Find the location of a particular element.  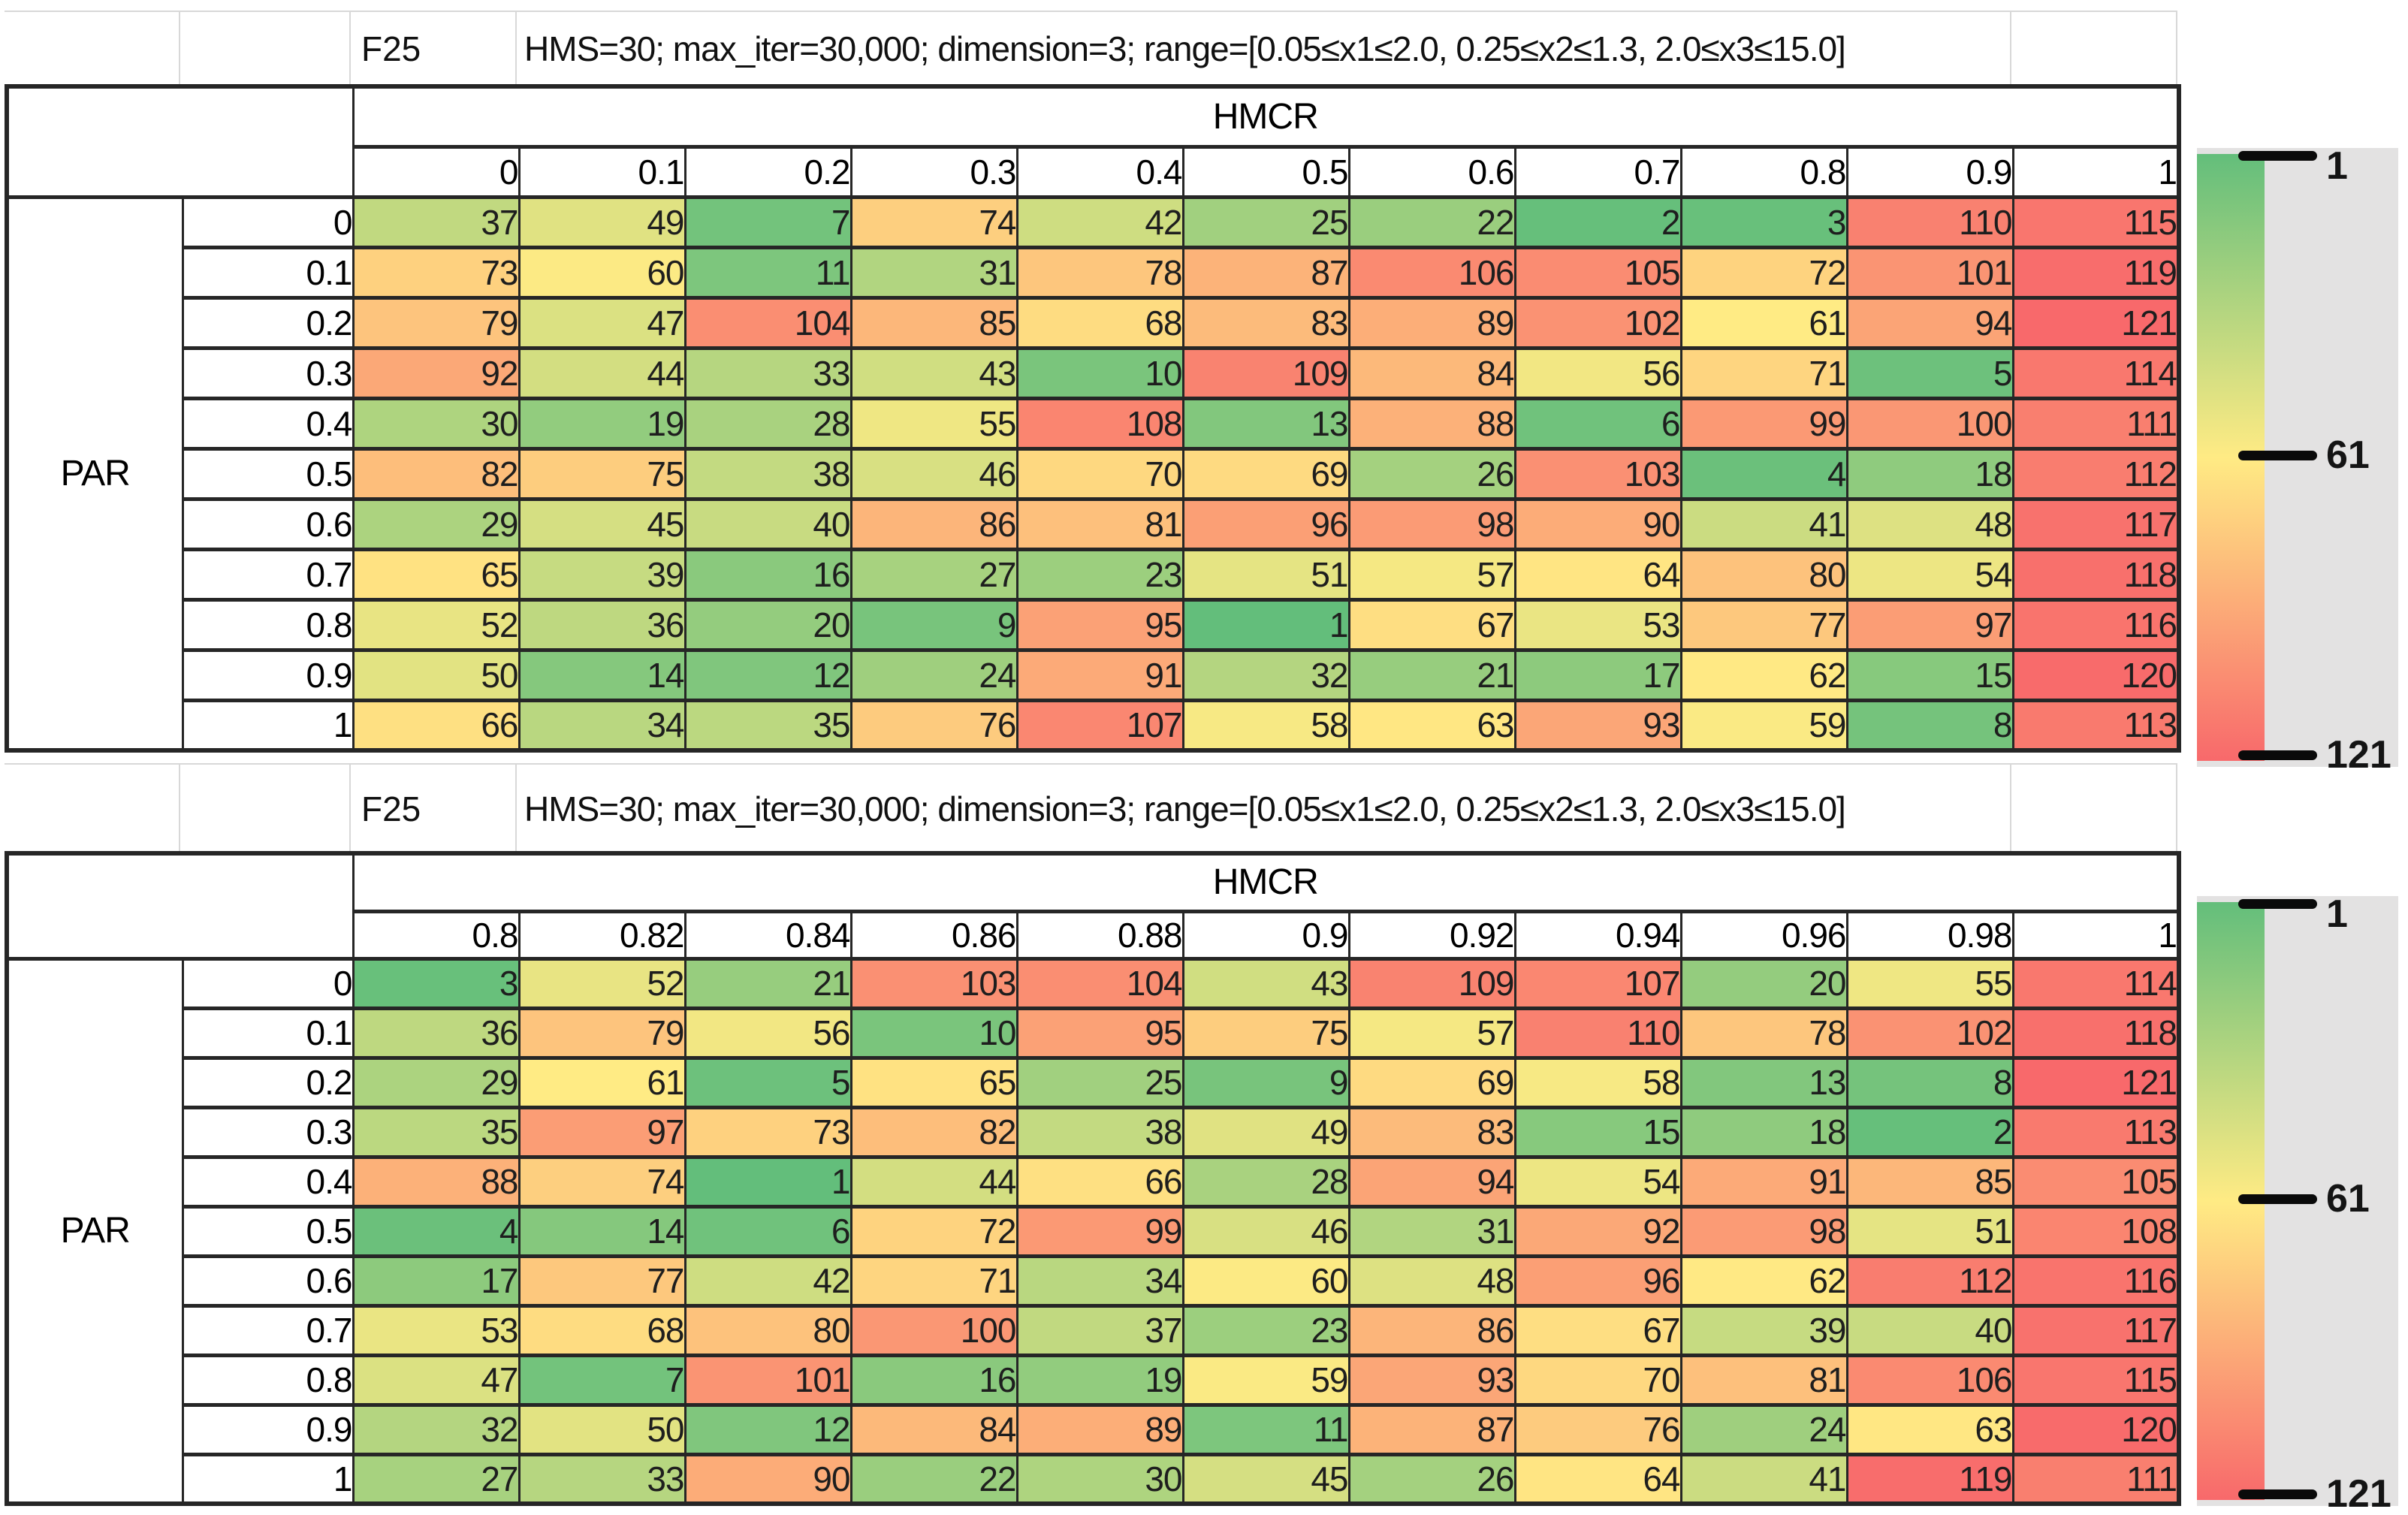

heatmap-cell: 22 is located at coordinates (1431, 222).